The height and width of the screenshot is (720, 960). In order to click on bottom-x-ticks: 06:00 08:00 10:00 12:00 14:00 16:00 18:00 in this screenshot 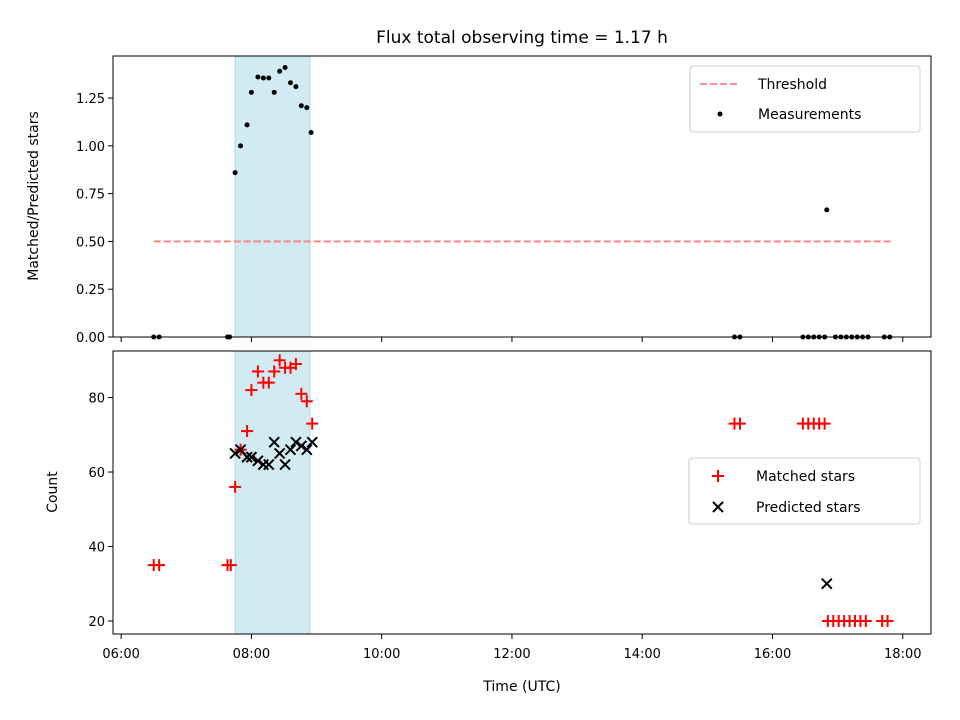, I will do `click(512, 648)`.